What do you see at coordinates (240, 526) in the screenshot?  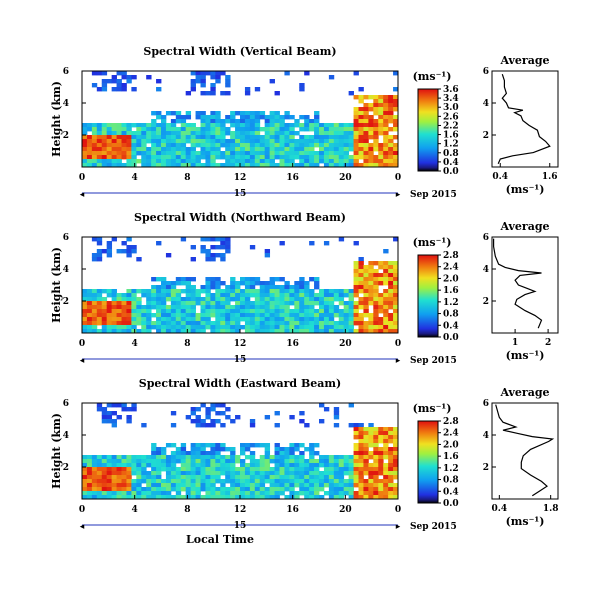 I see `date-label: 15` at bounding box center [240, 526].